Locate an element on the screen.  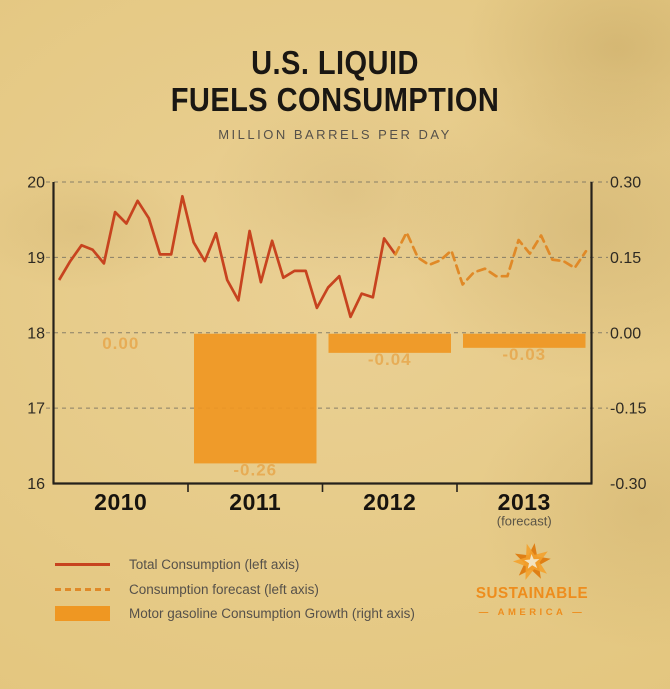
right-axis-tick--0.15: -0.15 is located at coordinates (628, 409).